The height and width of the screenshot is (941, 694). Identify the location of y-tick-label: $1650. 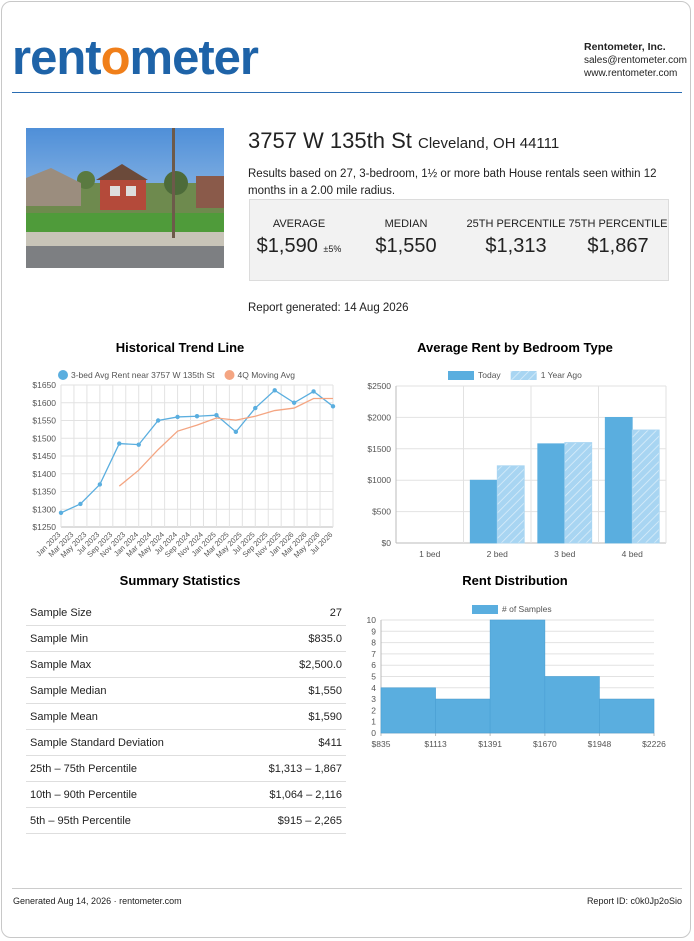
(44, 385).